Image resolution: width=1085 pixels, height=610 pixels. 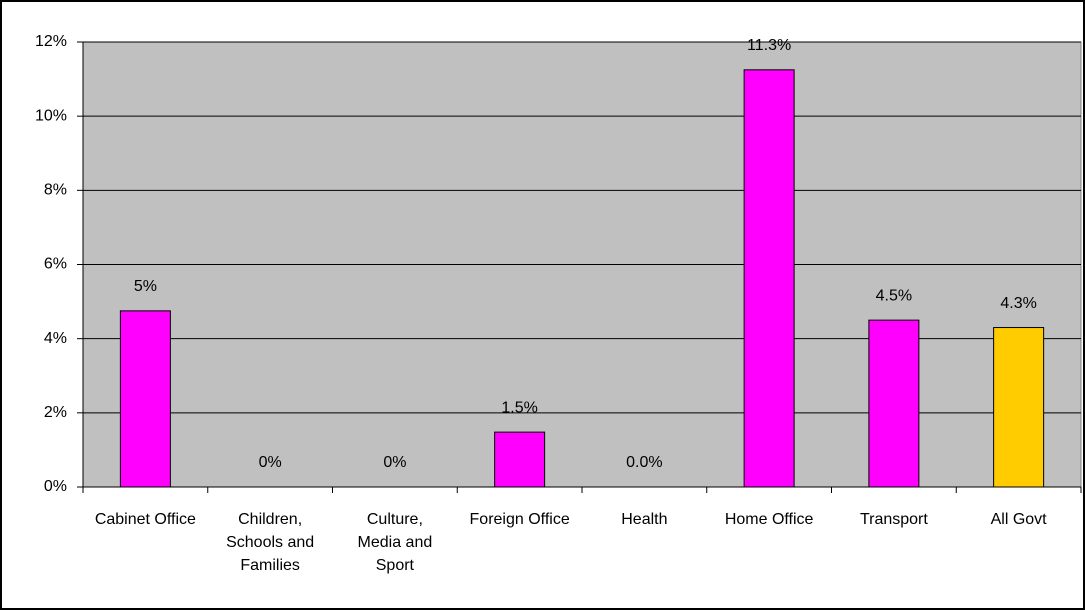 I want to click on data-label: 1.5%, so click(x=519, y=407).